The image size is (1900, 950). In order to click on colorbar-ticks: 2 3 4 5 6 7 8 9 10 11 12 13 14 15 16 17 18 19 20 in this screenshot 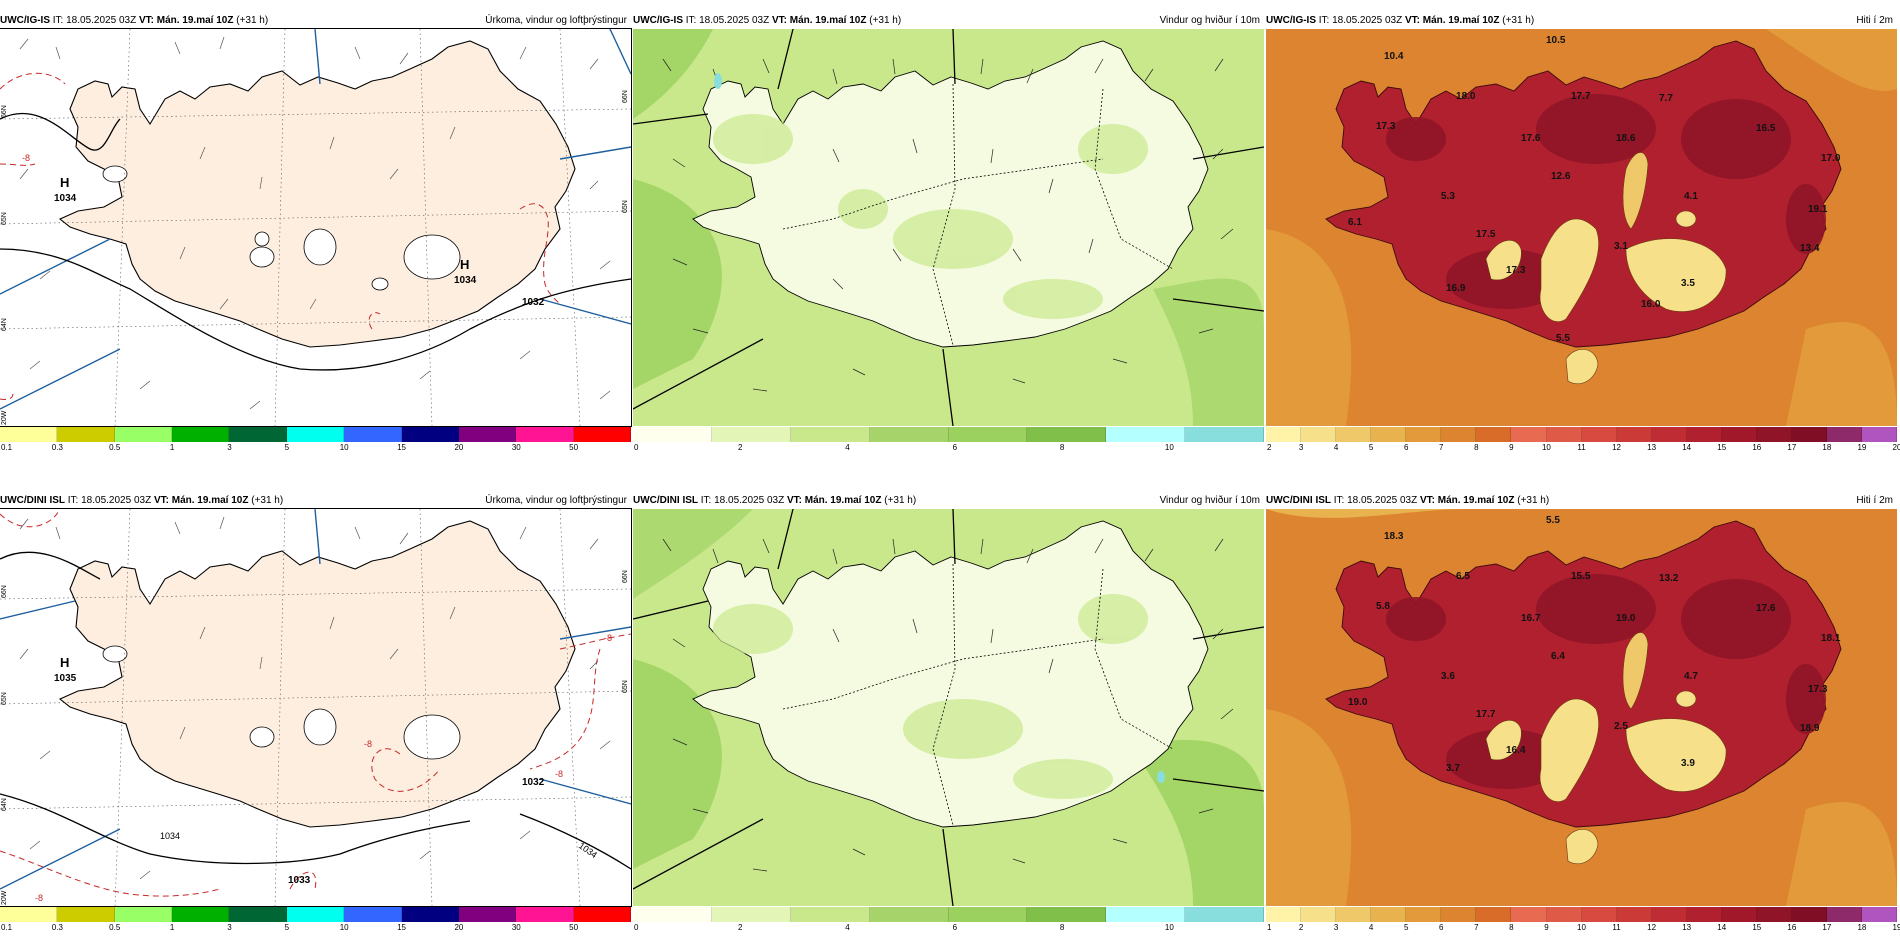, I will do `click(1583, 448)`.